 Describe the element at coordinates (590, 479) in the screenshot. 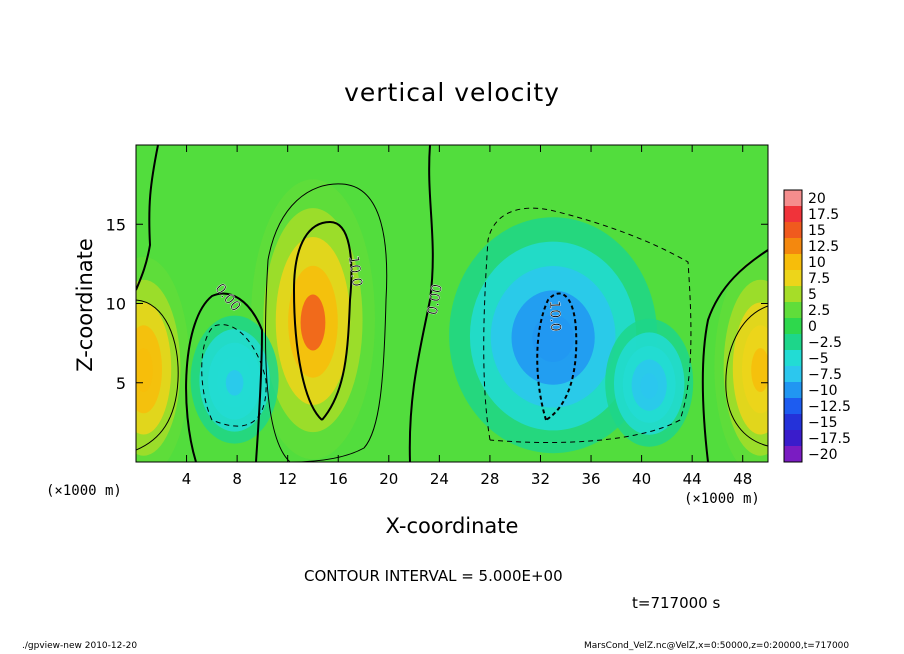

I see `x-tick-label: 36` at that location.